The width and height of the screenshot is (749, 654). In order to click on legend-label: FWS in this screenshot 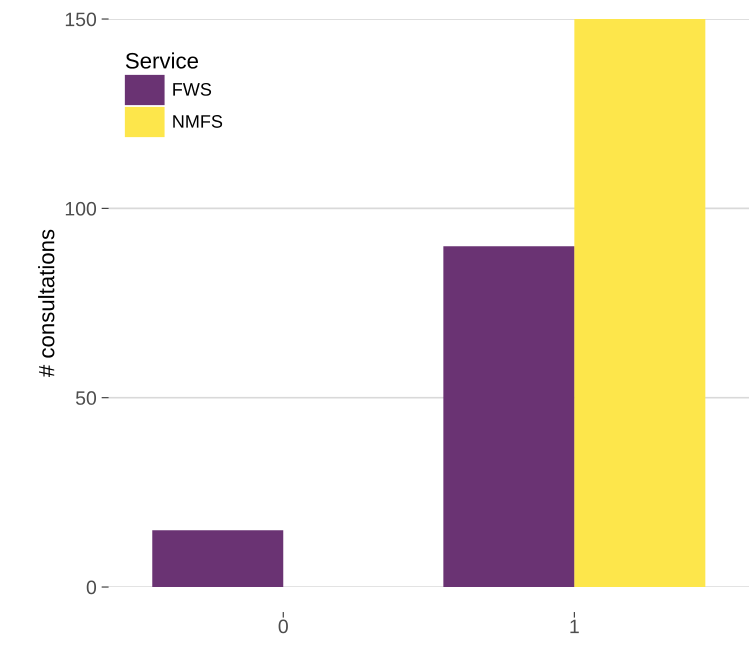, I will do `click(192, 89)`.